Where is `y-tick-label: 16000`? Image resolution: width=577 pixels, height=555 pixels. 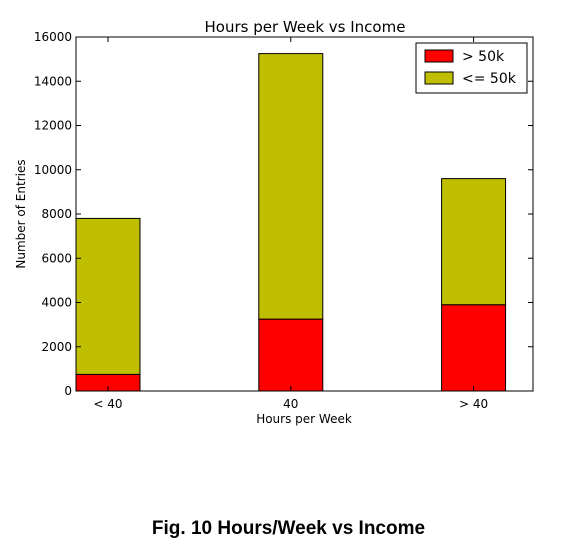 y-tick-label: 16000 is located at coordinates (53, 37).